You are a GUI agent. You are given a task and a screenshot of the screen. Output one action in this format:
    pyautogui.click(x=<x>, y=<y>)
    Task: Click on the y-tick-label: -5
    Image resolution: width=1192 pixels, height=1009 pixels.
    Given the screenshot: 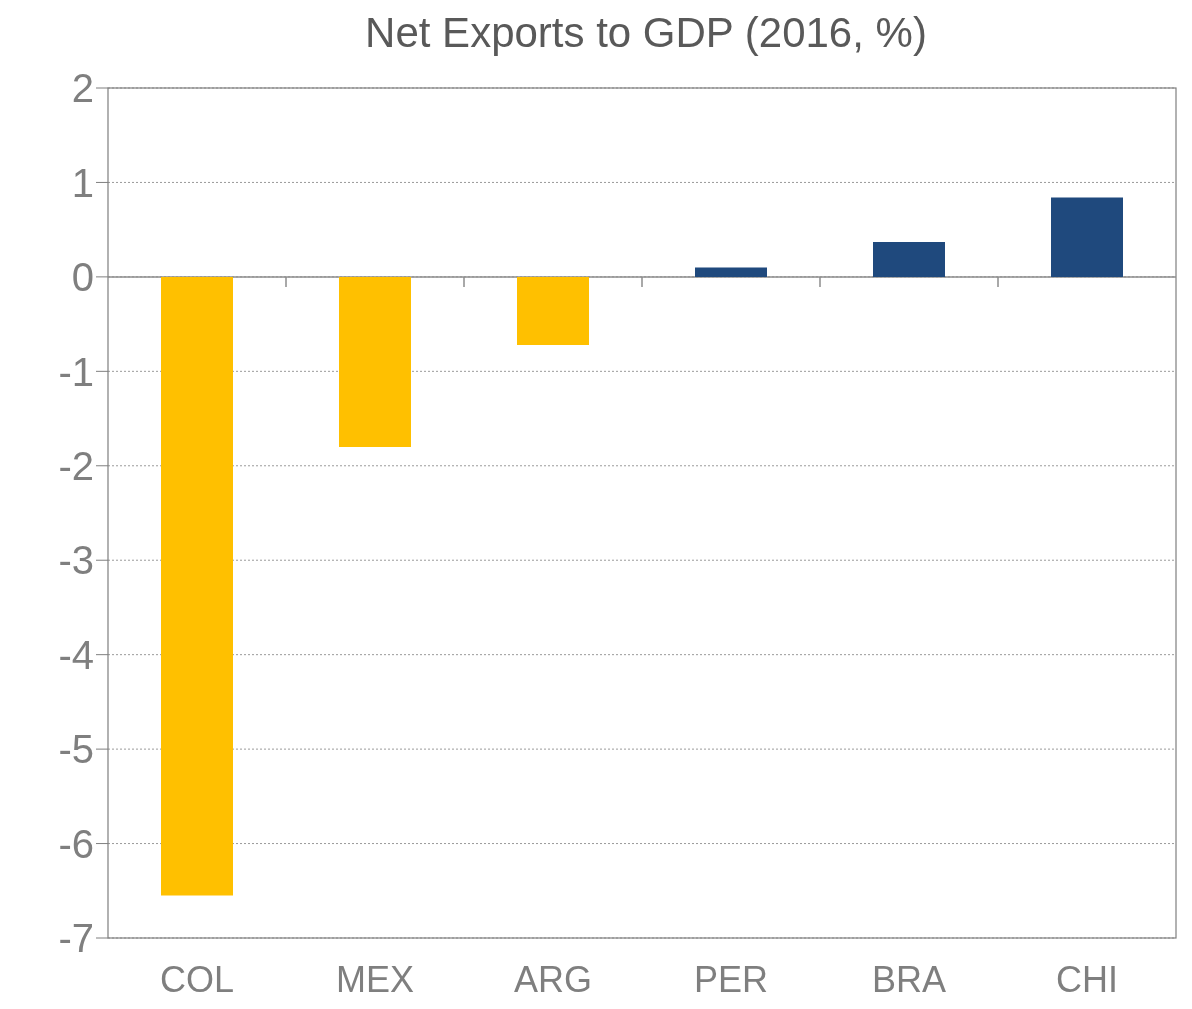 What is the action you would take?
    pyautogui.click(x=76, y=749)
    